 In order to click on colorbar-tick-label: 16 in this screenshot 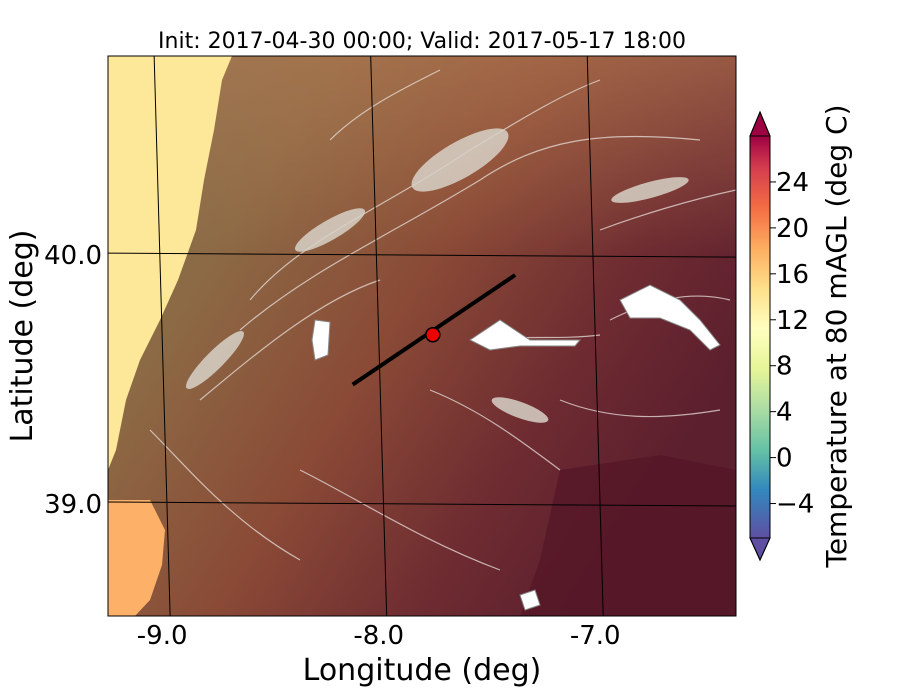, I will do `click(792, 275)`.